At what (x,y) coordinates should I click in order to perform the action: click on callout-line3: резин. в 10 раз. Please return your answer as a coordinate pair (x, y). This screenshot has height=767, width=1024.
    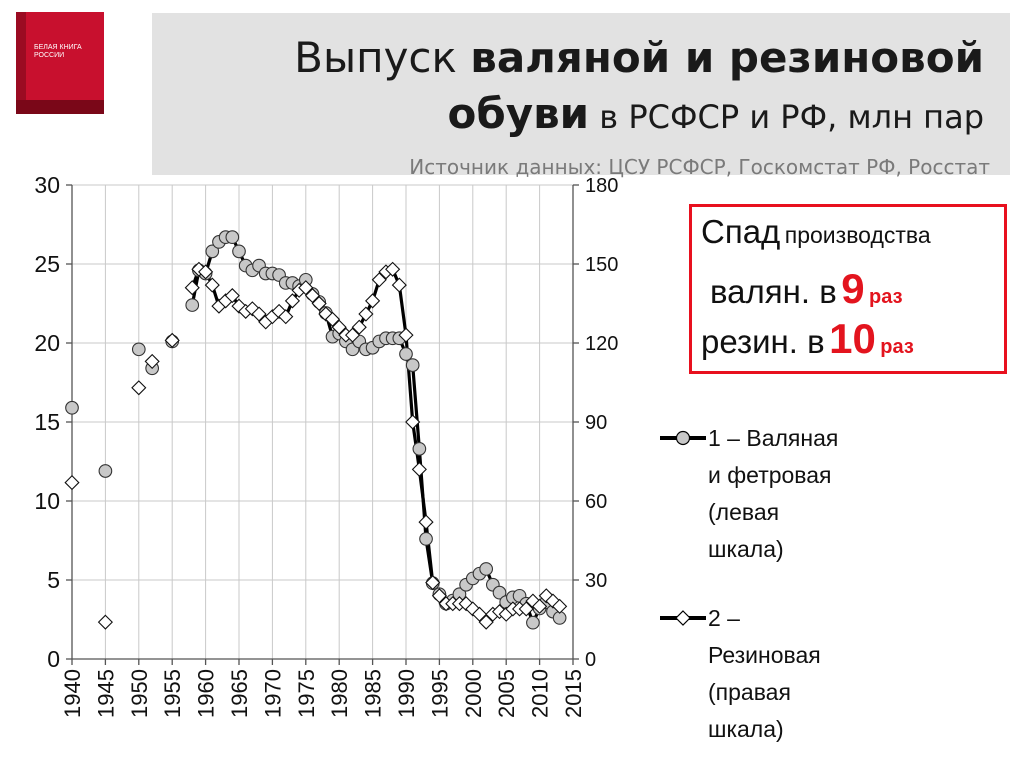
    Looking at the image, I should click on (807, 339).